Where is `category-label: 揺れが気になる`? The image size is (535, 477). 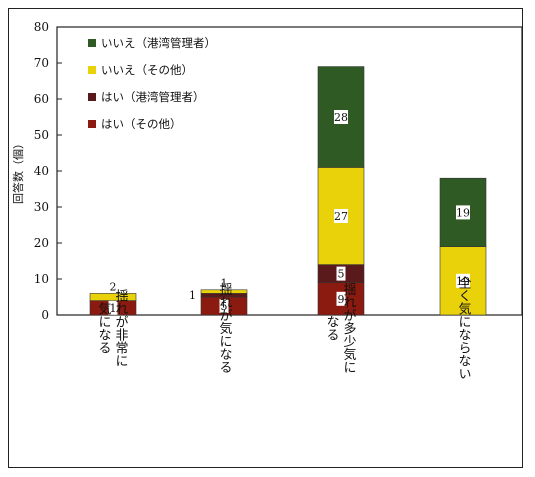
category-label: 揺れが気になる is located at coordinates (225, 328).